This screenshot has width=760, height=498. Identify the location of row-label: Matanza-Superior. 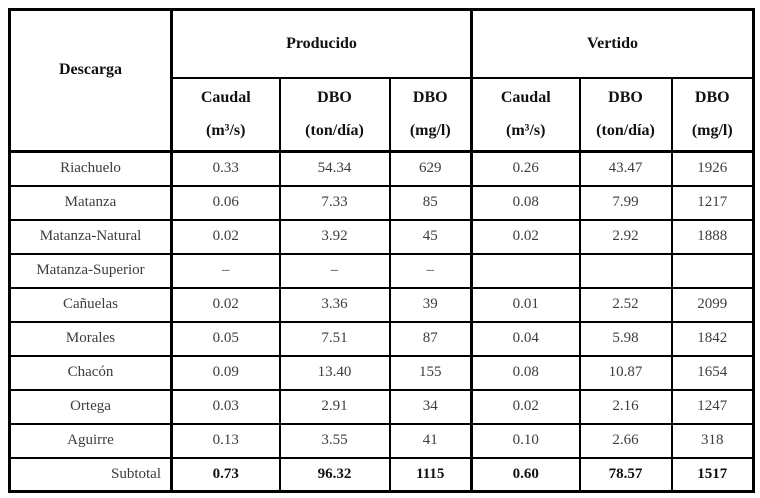
(90, 270).